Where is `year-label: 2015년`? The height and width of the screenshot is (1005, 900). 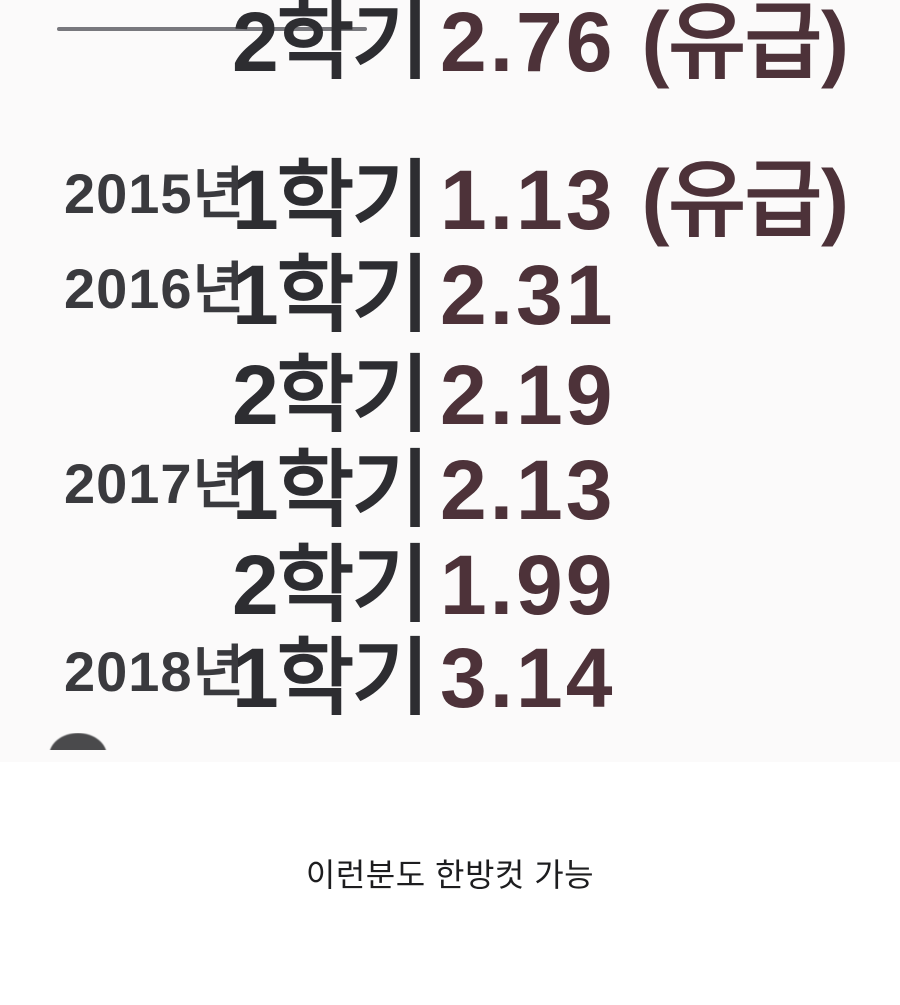 year-label: 2015년 is located at coordinates (155, 193).